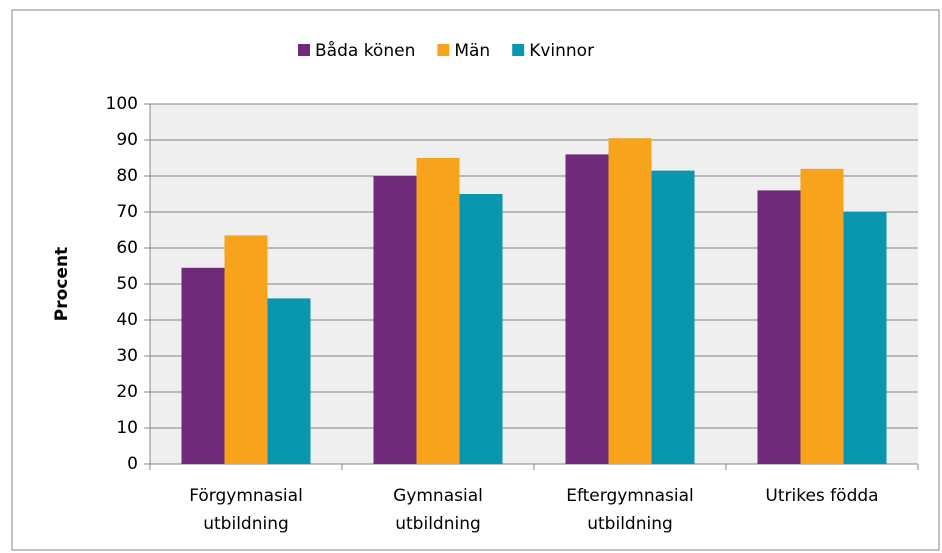  What do you see at coordinates (127, 140) in the screenshot?
I see `y-tick-label: 90` at bounding box center [127, 140].